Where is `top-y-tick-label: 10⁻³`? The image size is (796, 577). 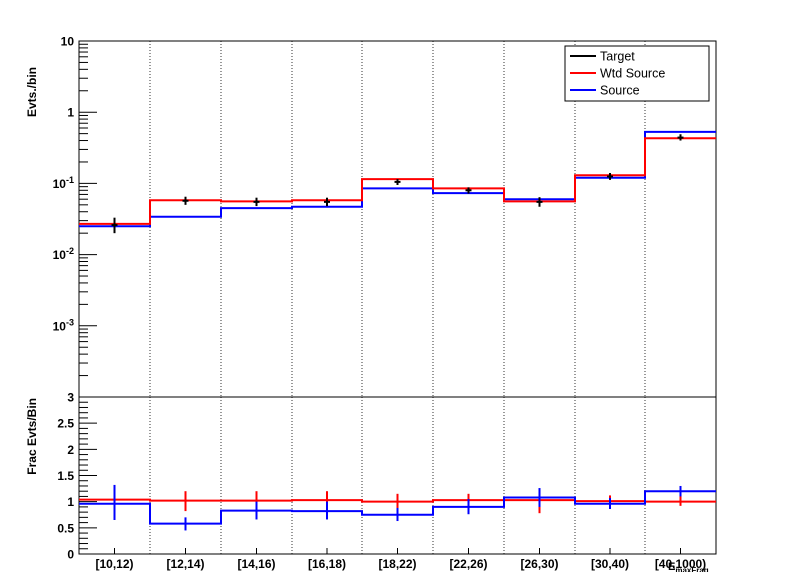 top-y-tick-label: 10⁻³ is located at coordinates (63, 325).